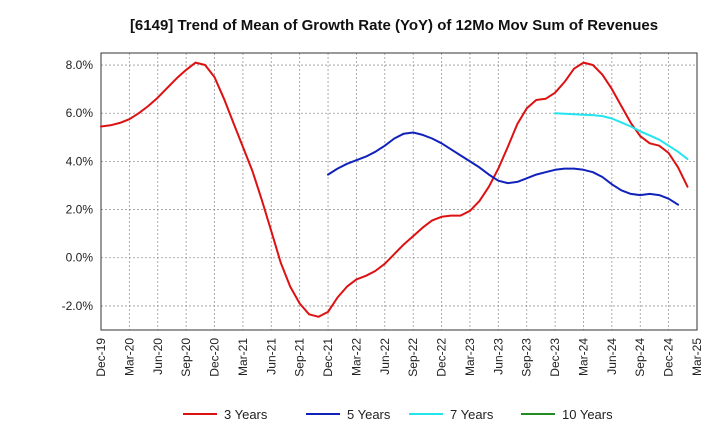 Image resolution: width=720 pixels, height=440 pixels. Describe the element at coordinates (356, 357) in the screenshot. I see `x-tick-label: Mar-22` at that location.